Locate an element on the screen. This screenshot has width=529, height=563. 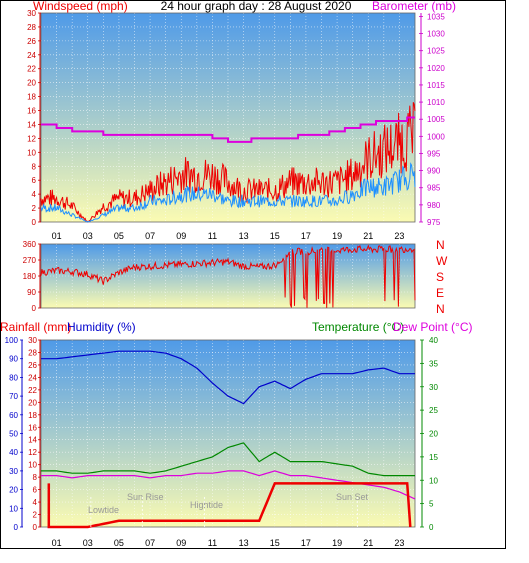
humidity-tick-label: 0 is located at coordinates (16, 527).